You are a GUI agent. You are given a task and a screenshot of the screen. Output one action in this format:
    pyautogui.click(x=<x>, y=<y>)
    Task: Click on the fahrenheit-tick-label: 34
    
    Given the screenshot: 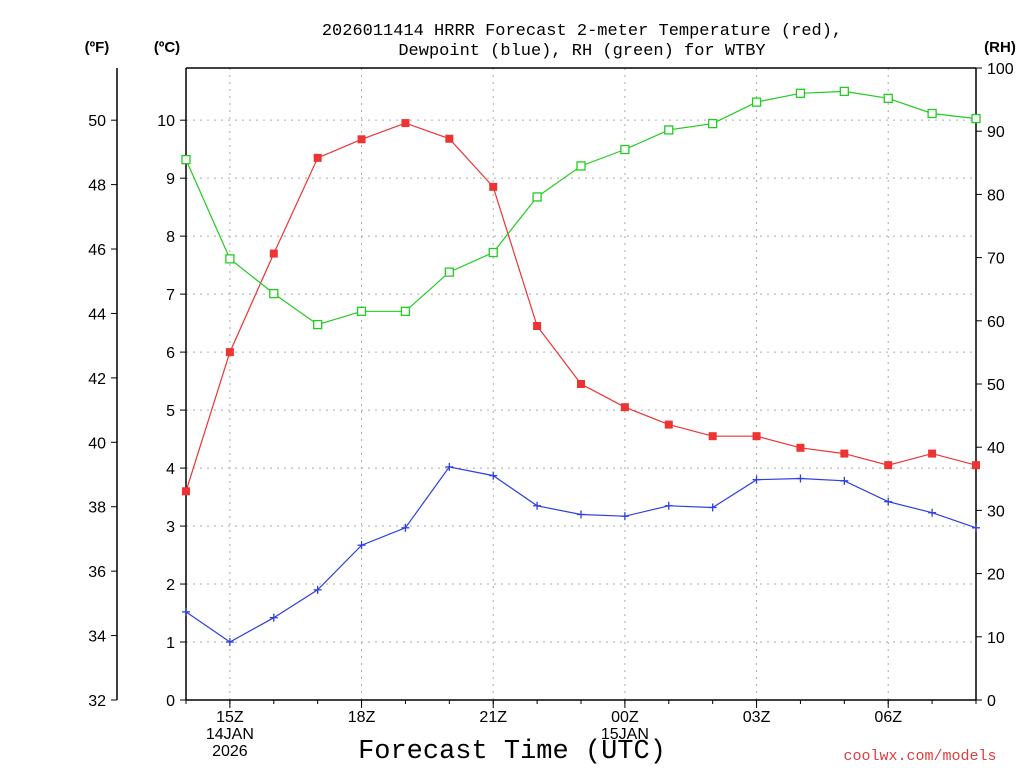 What is the action you would take?
    pyautogui.click(x=97, y=637)
    